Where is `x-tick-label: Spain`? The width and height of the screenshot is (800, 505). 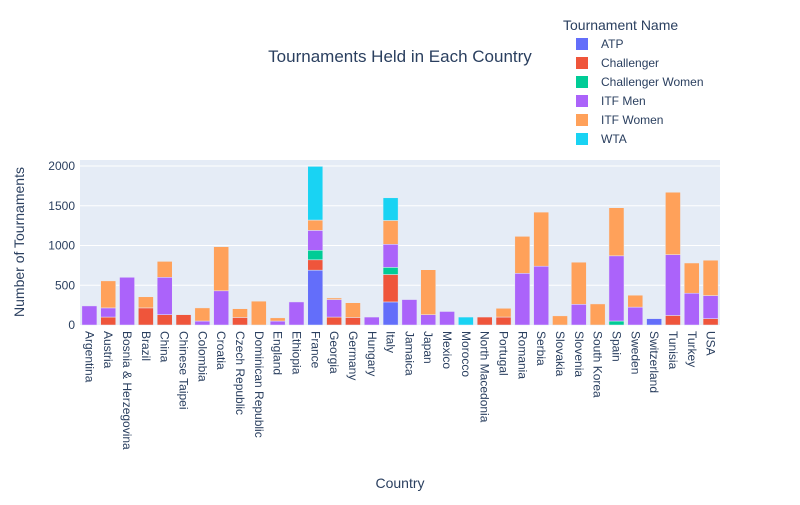
x-tick-label: Spain is located at coordinates (616, 346).